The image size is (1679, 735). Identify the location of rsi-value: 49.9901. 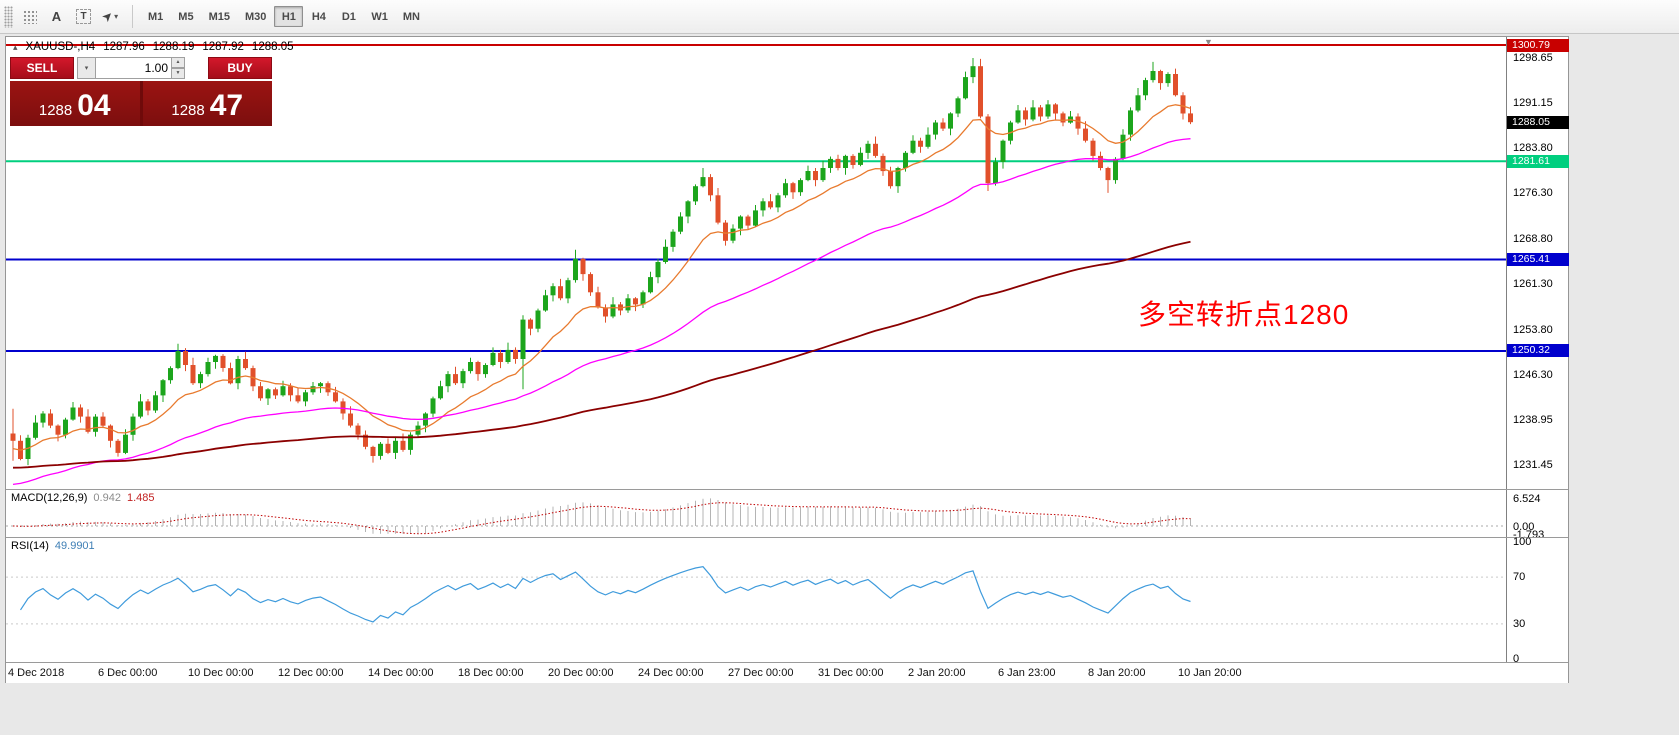
(74, 546).